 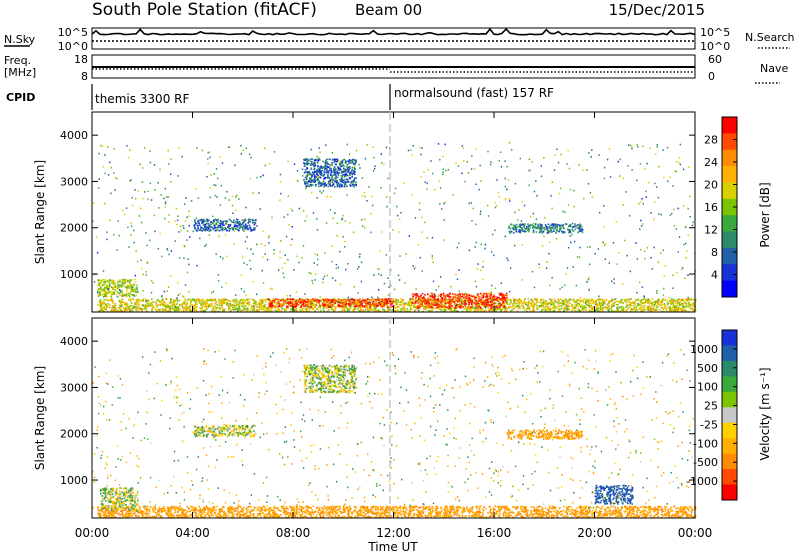 I want to click on beam-label: Beam 00, so click(x=388, y=10).